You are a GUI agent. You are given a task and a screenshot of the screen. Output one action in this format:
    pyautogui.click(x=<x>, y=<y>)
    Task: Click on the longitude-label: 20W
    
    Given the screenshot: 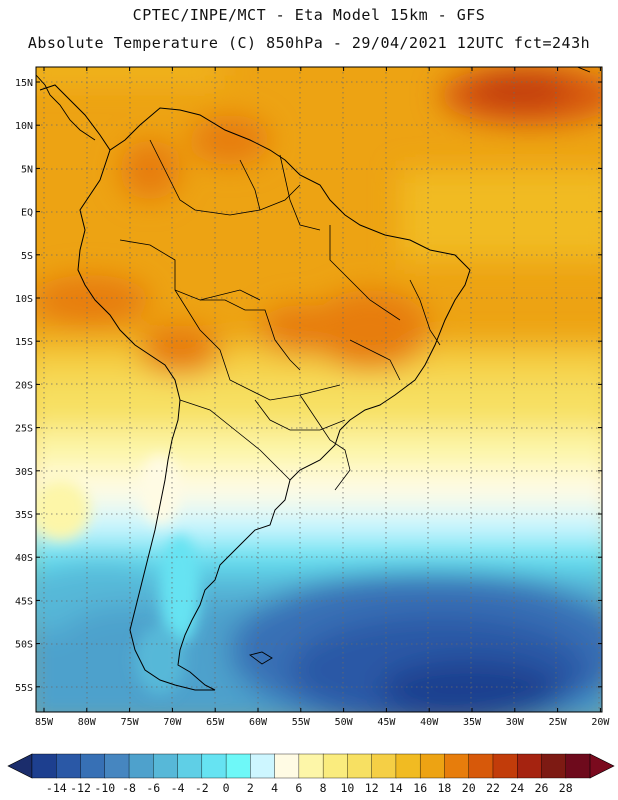 What is the action you would take?
    pyautogui.click(x=600, y=722)
    